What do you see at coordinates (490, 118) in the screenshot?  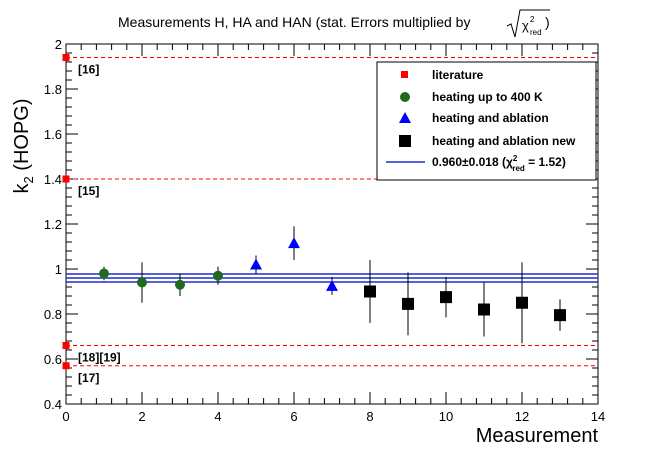 I see `legend-label-ablation: heating and ablation` at bounding box center [490, 118].